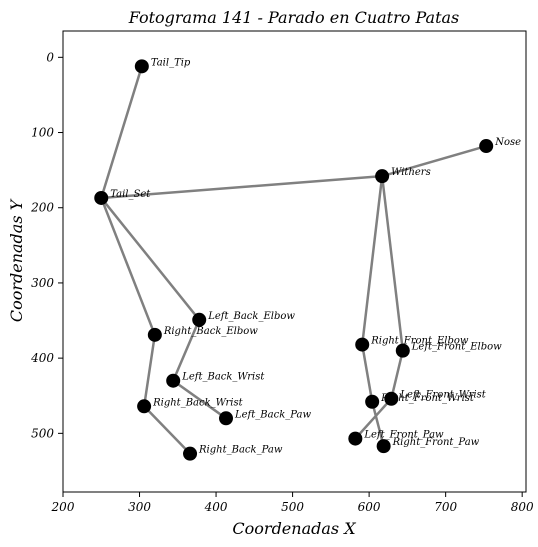 Image resolution: width=538 pixels, height=547 pixels. What do you see at coordinates (456, 347) in the screenshot?
I see `keypoint-label-left-front-elbow: Left_Front_Elbow` at bounding box center [456, 347].